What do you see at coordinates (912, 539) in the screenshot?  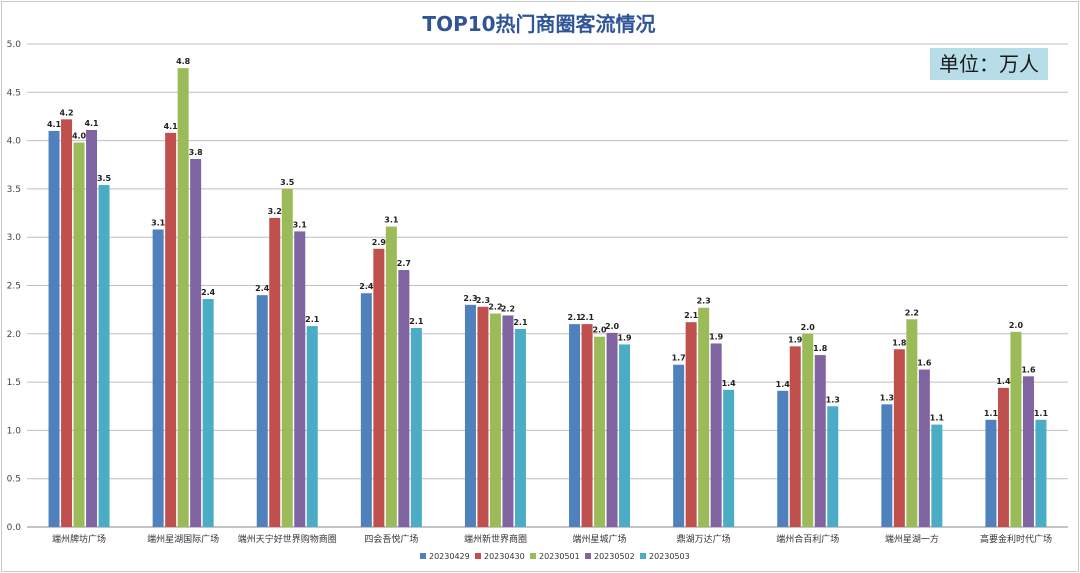 I see `x-tick-label: 端州星湖一方` at bounding box center [912, 539].